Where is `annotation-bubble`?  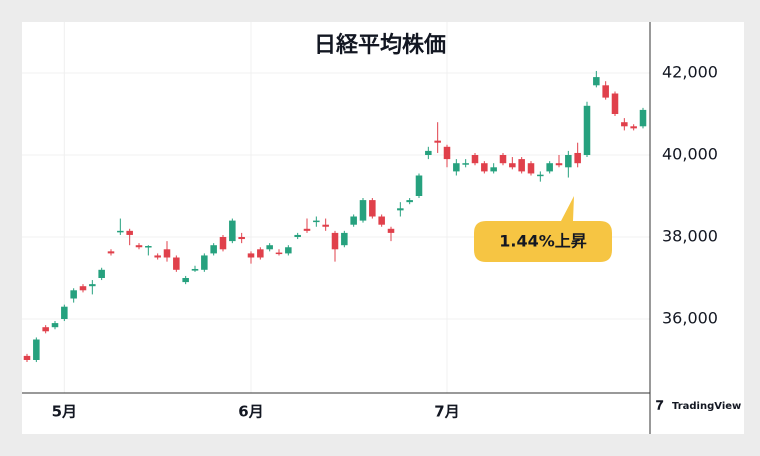 annotation-bubble is located at coordinates (543, 229).